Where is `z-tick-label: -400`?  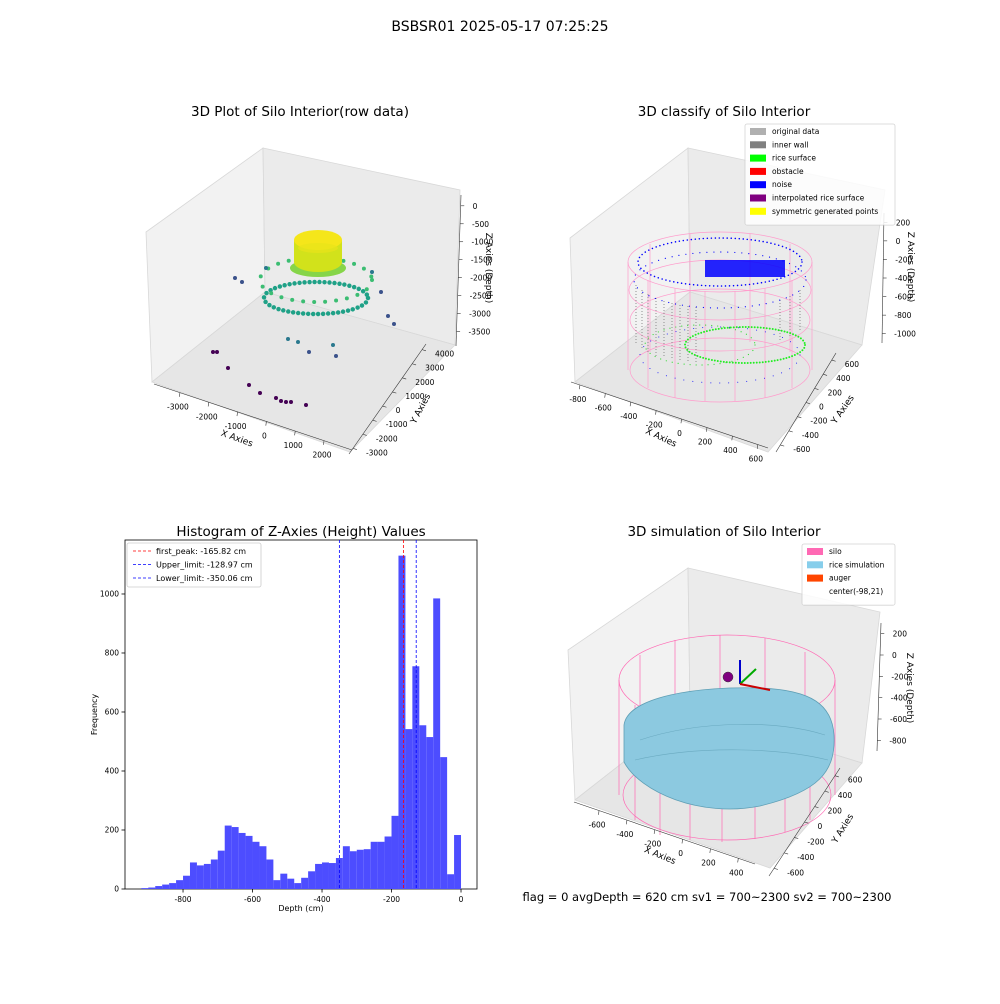
z-tick-label: -400 is located at coordinates (903, 278).